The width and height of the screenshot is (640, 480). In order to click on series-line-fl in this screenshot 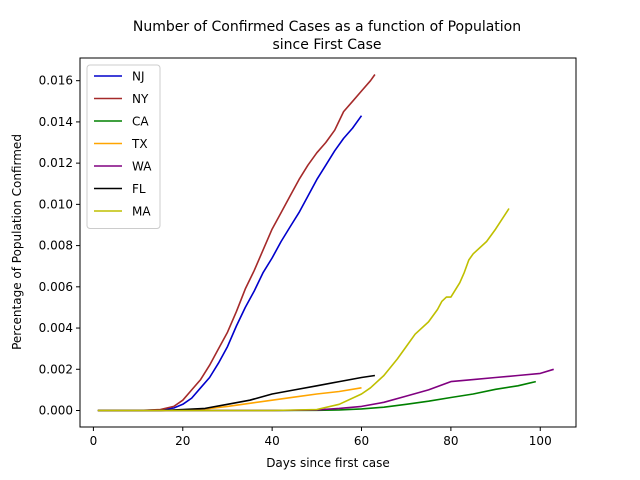, I will do `click(236, 393)`.